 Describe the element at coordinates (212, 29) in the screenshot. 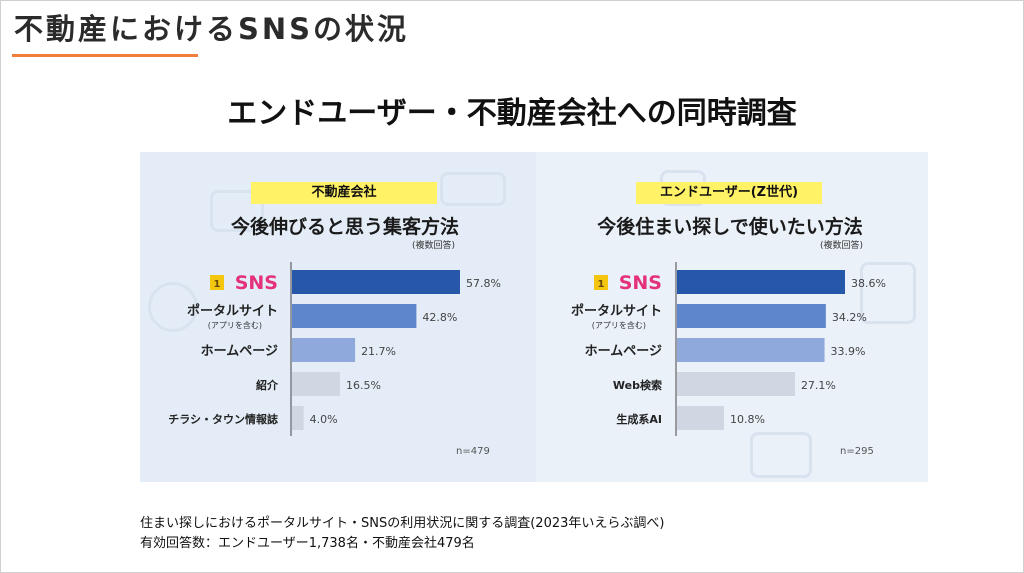

I see `page-title: 不動産におけるSNSの状況` at that location.